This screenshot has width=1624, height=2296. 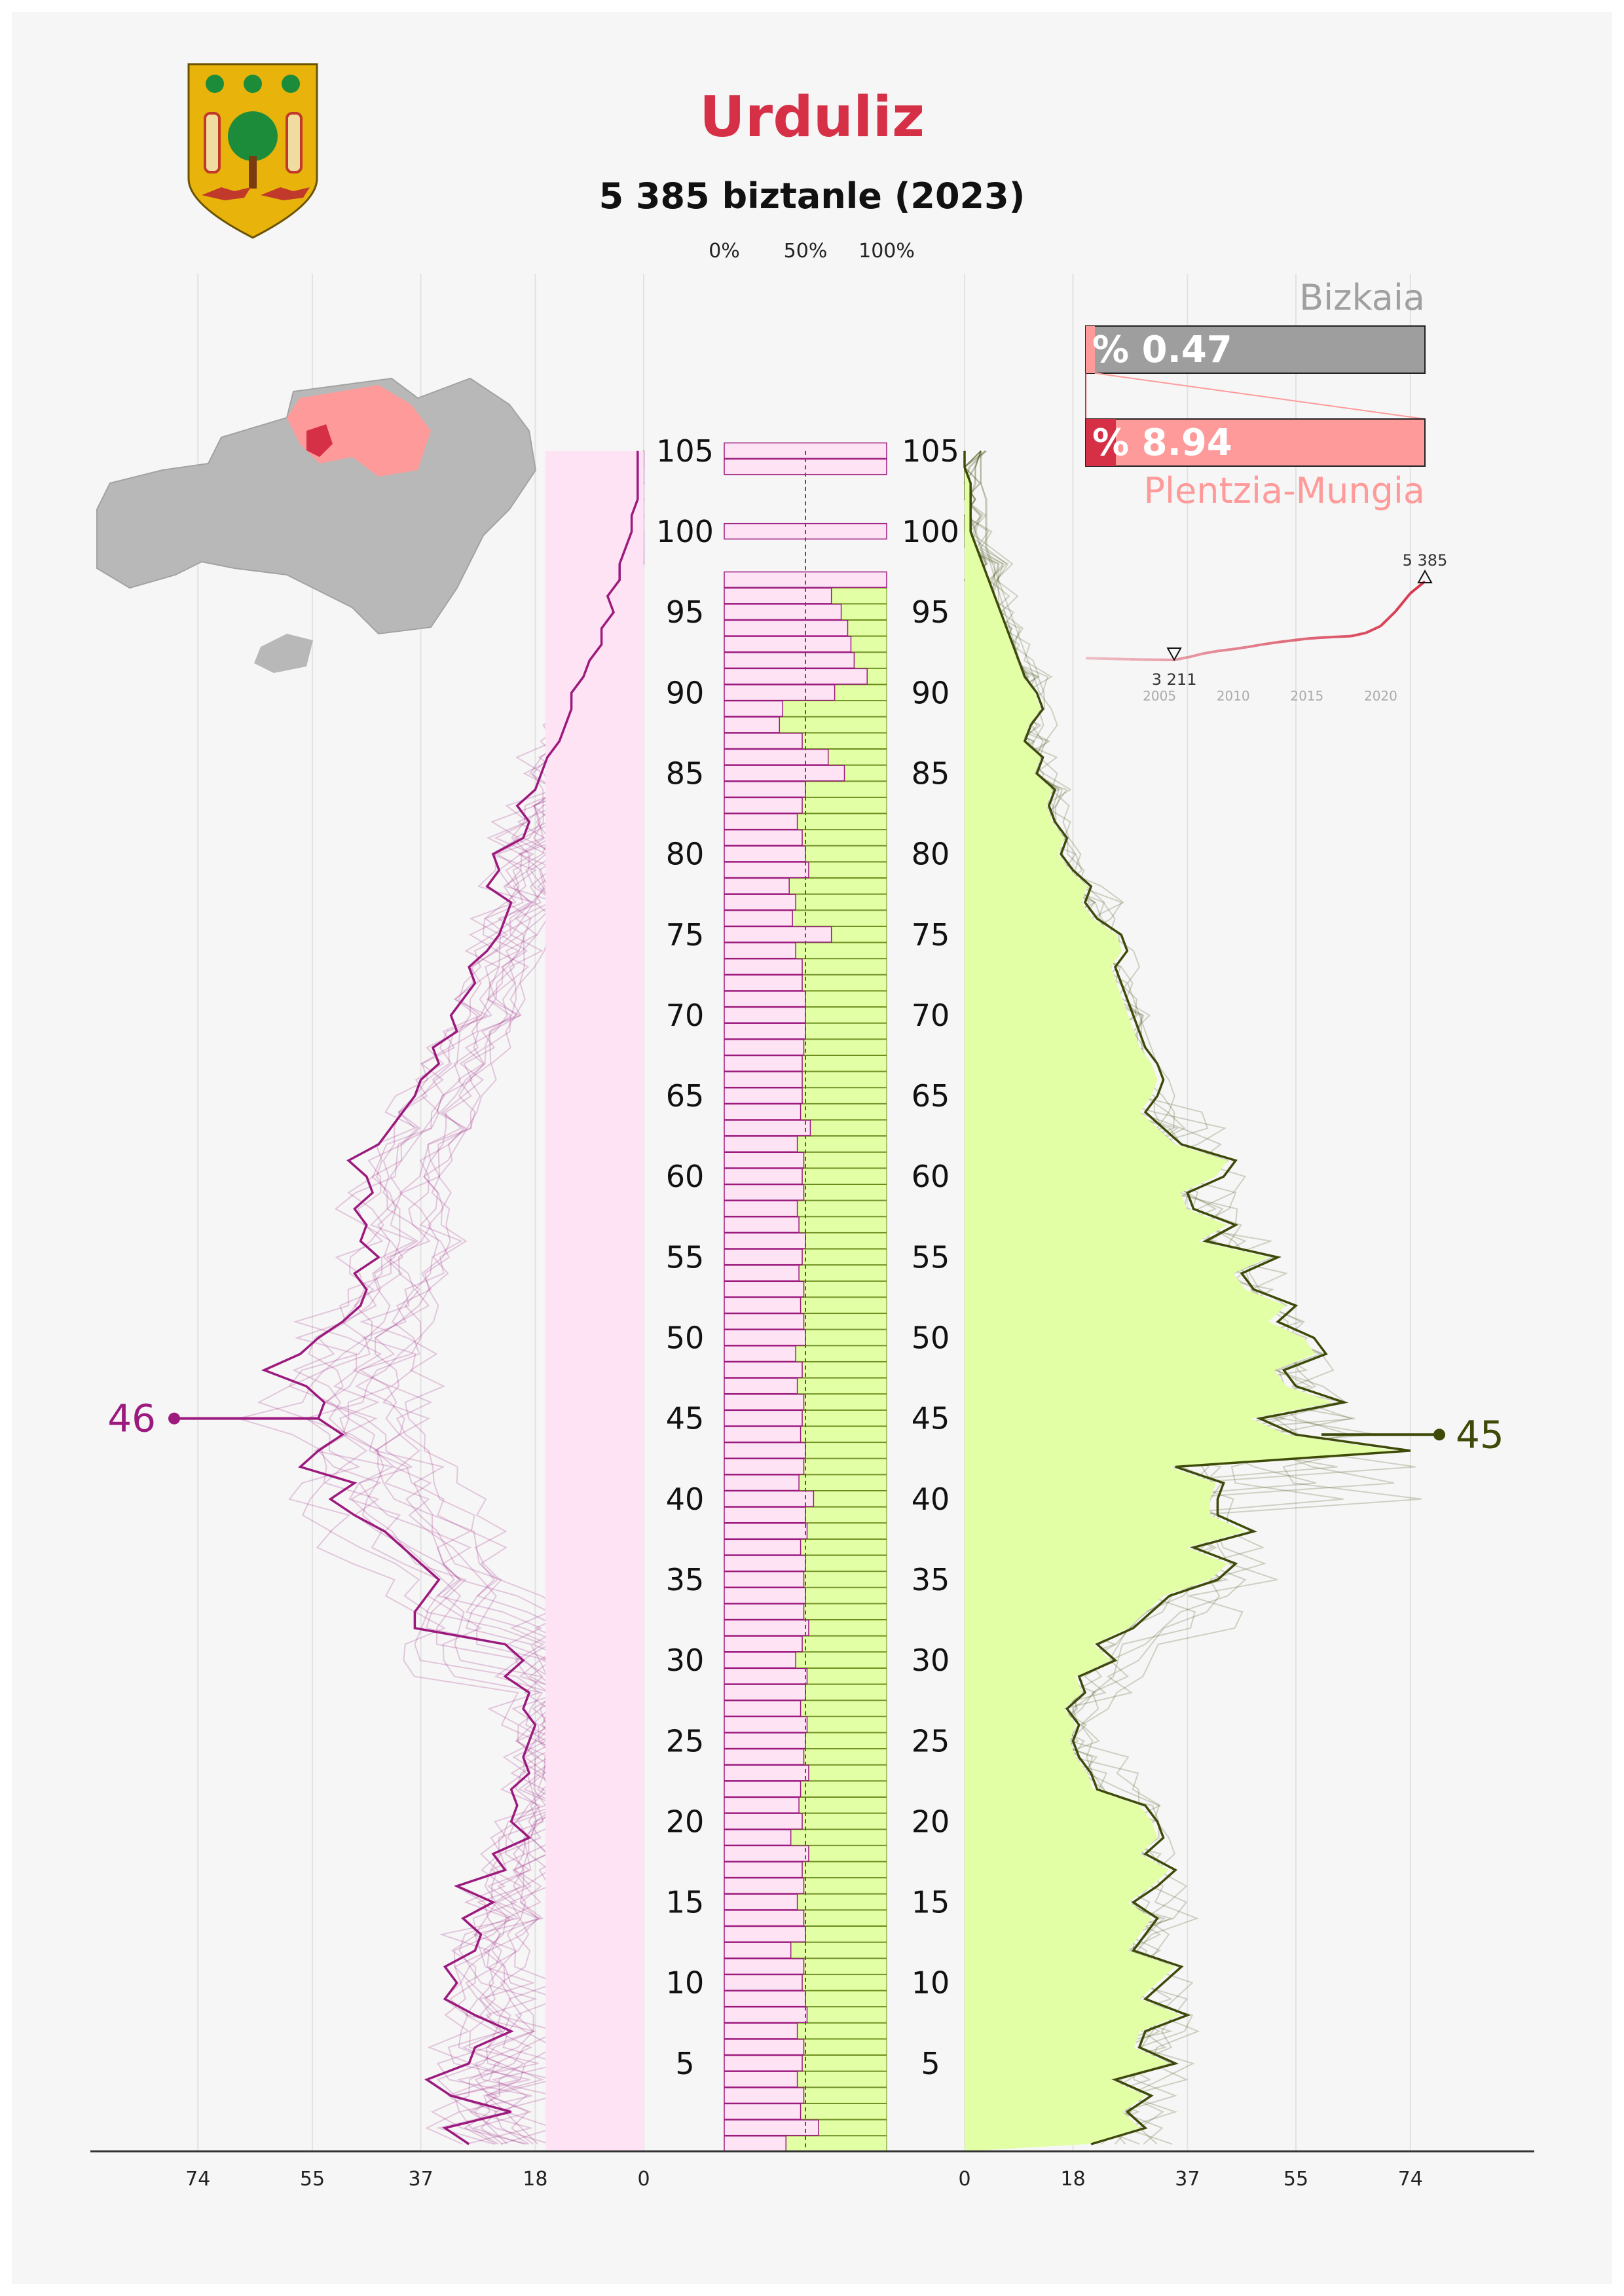 What do you see at coordinates (1159, 696) in the screenshot?
I see `trend-year-tick: 2005` at bounding box center [1159, 696].